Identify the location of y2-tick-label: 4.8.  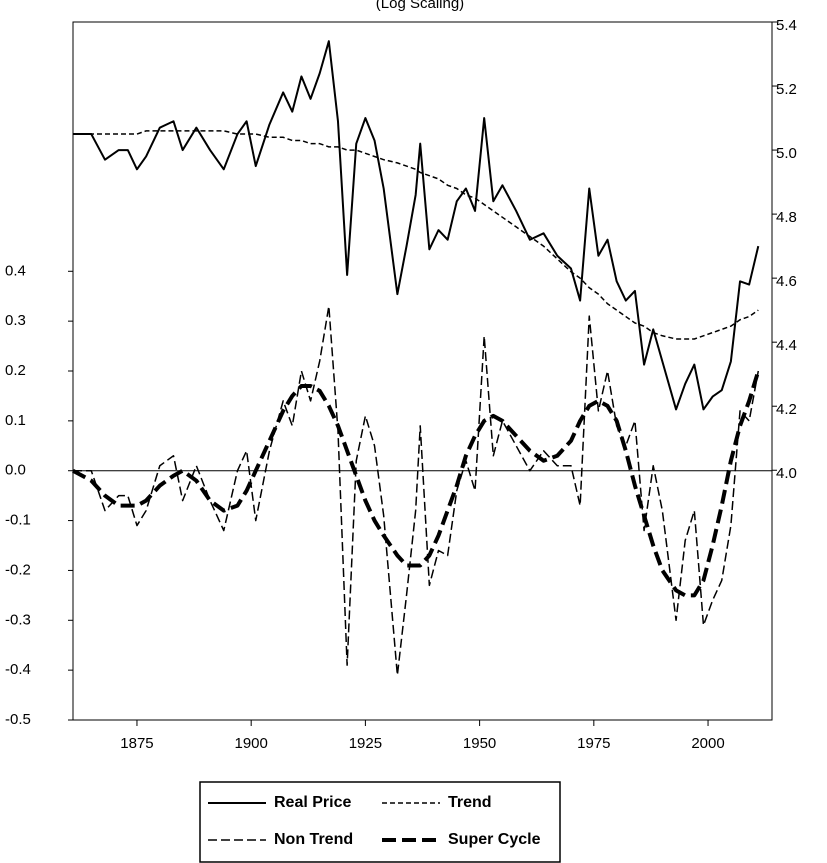
(786, 217).